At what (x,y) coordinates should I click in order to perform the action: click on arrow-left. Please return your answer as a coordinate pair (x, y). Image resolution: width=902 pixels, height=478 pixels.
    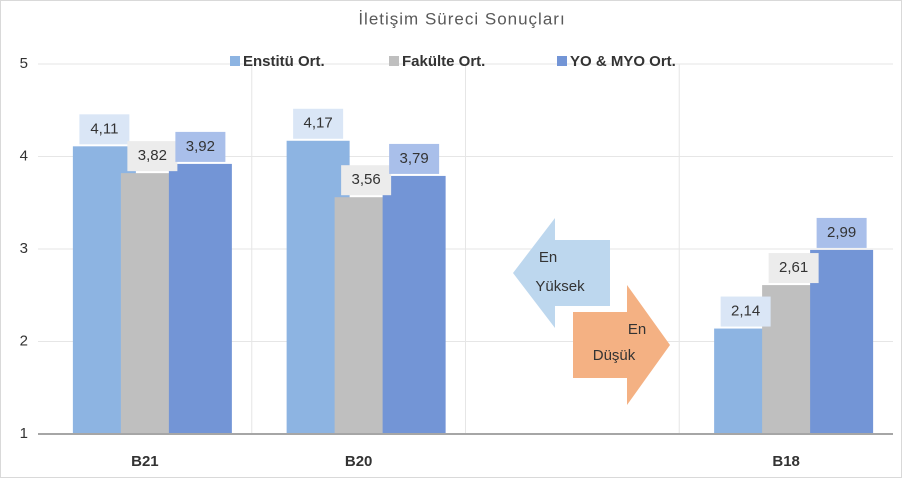
    Looking at the image, I should click on (561, 273).